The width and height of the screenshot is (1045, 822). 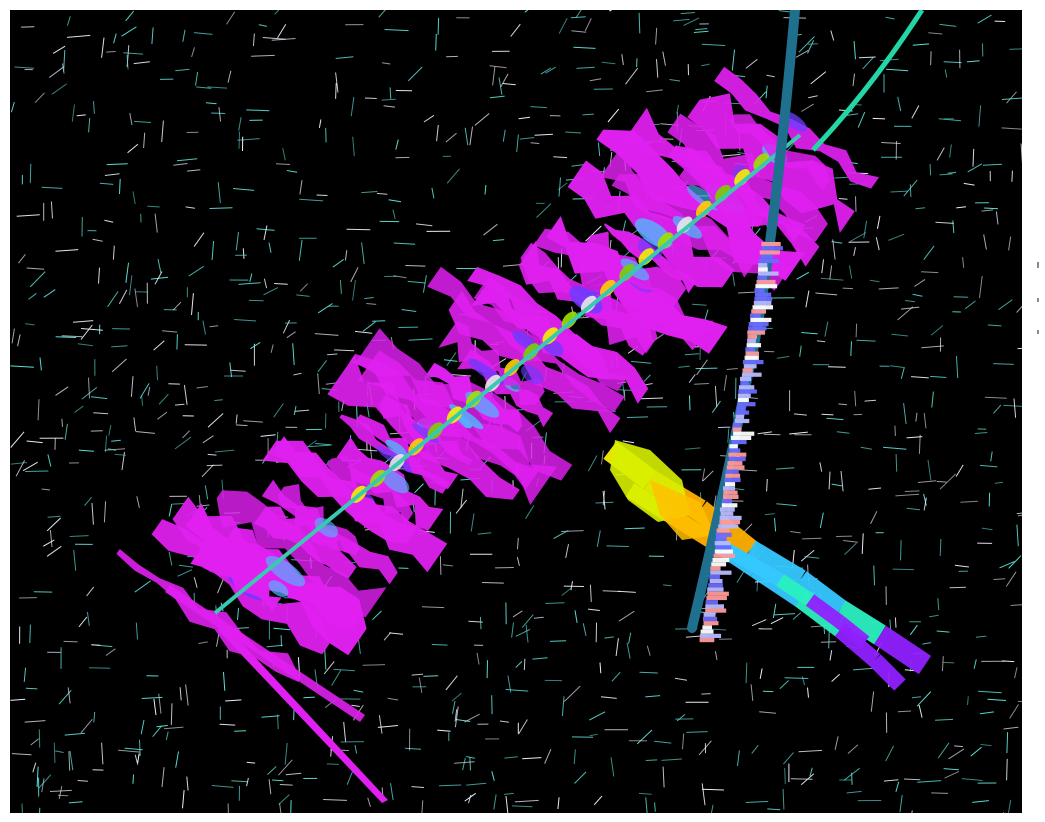 What do you see at coordinates (795, 590) in the screenshot?
I see `fracture-ribbon-segment` at bounding box center [795, 590].